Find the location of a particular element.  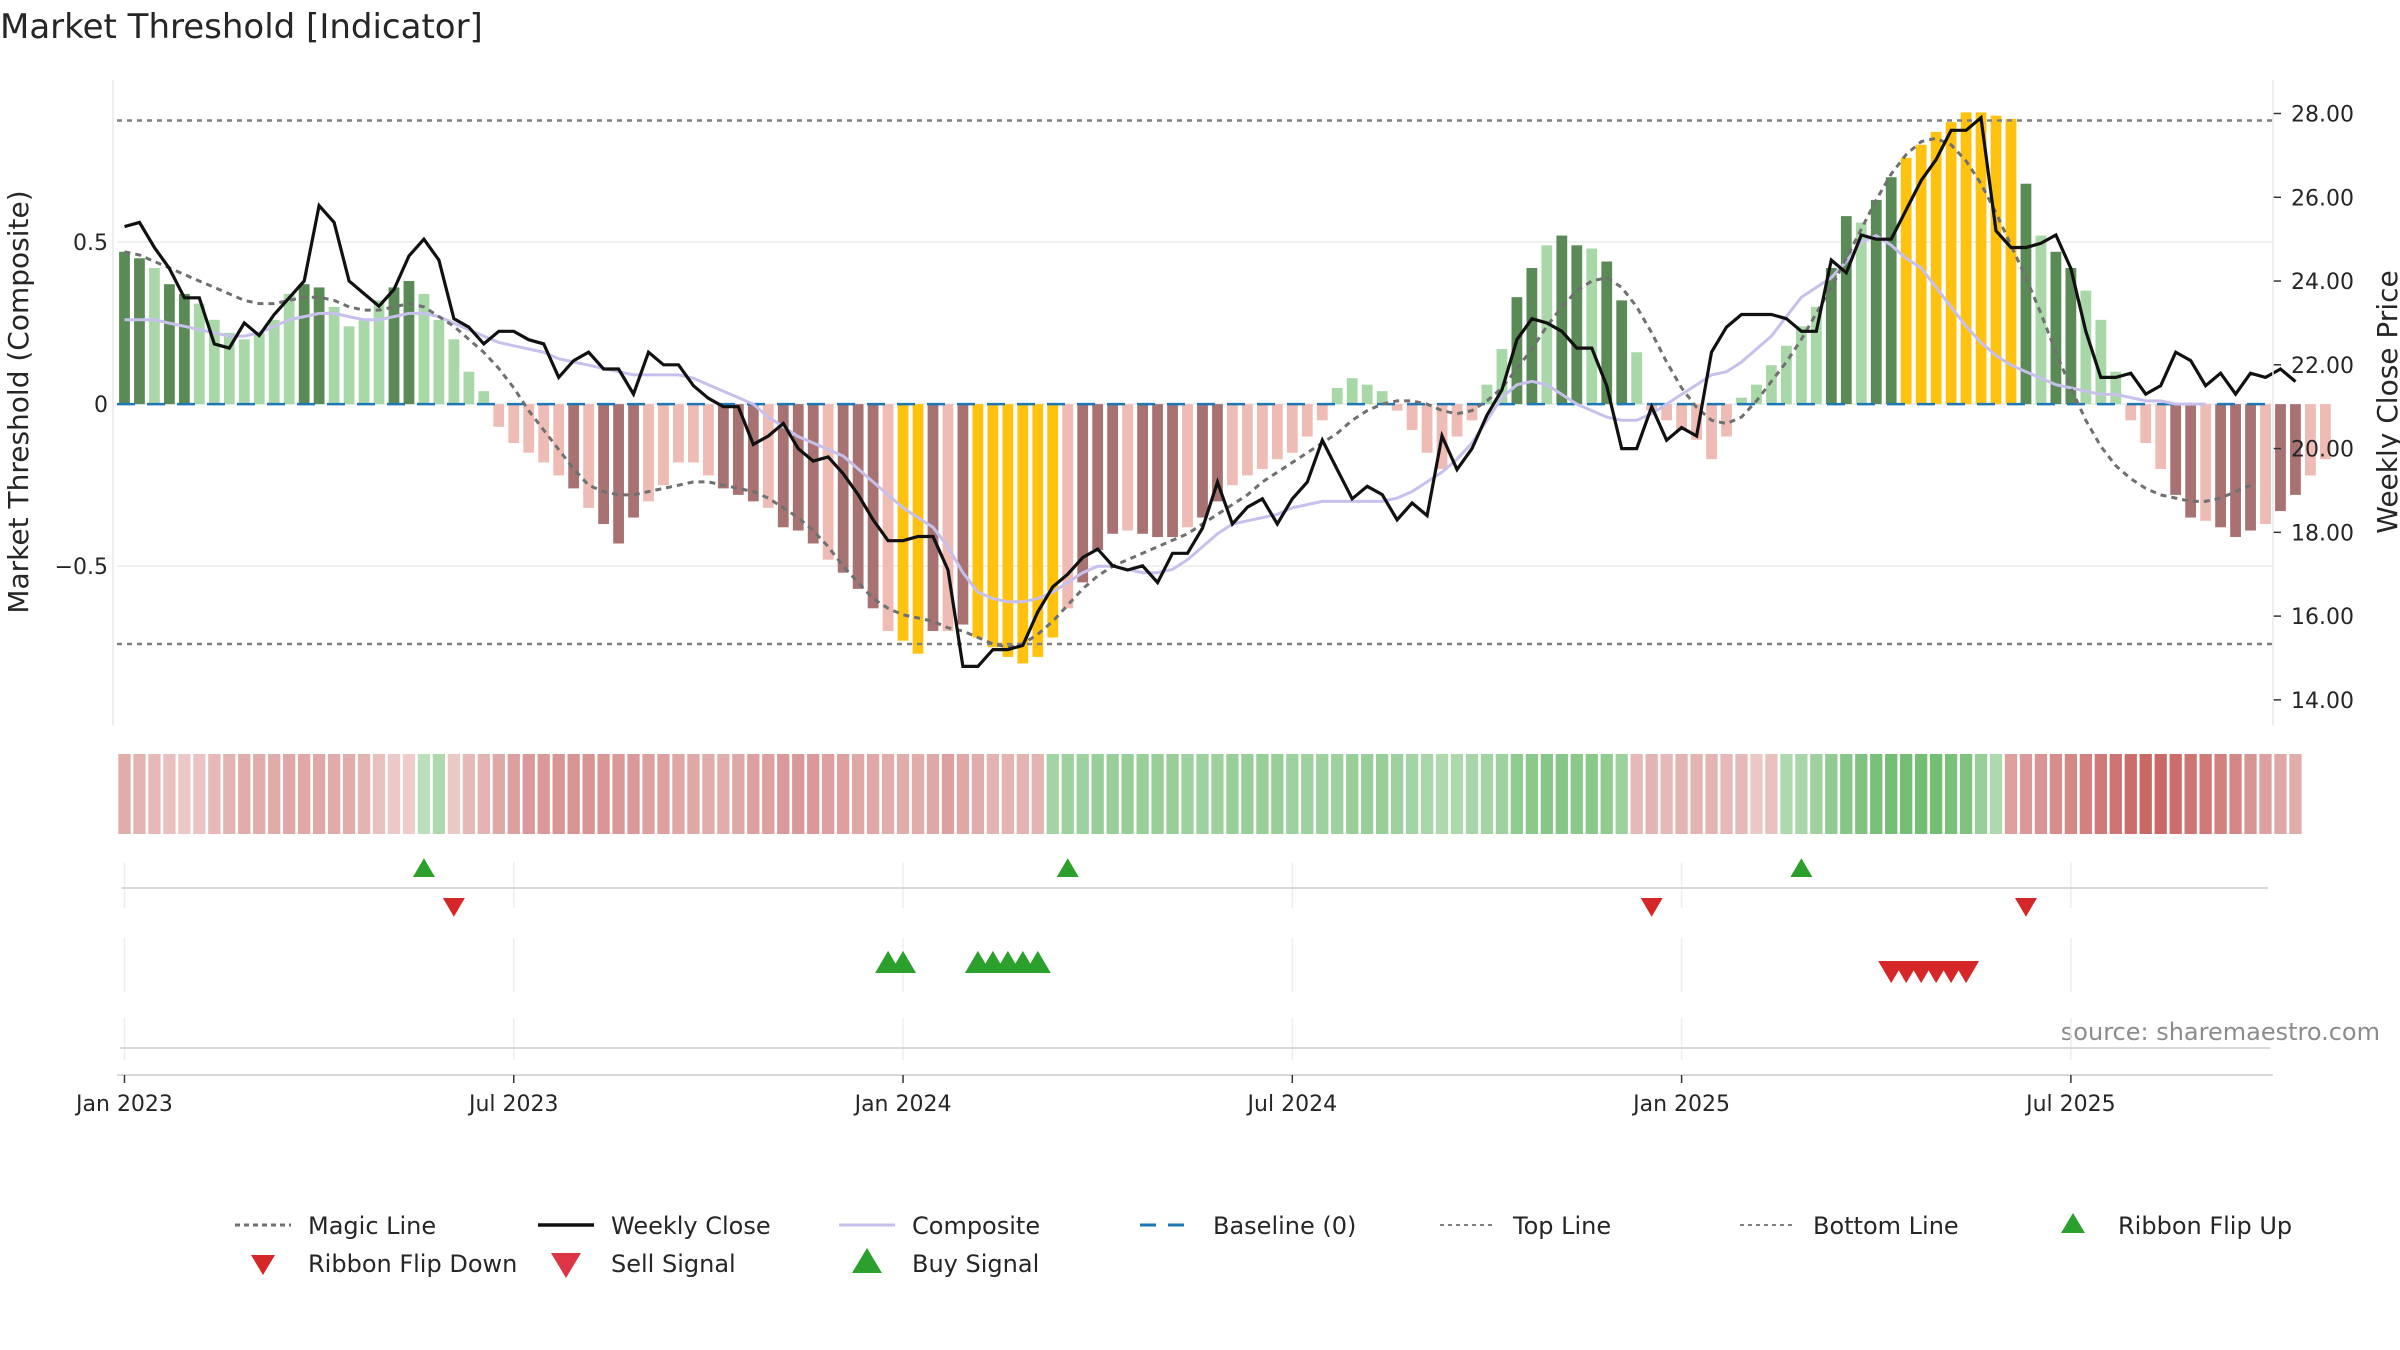

ribbon-flip-down-marker is located at coordinates (453, 907).